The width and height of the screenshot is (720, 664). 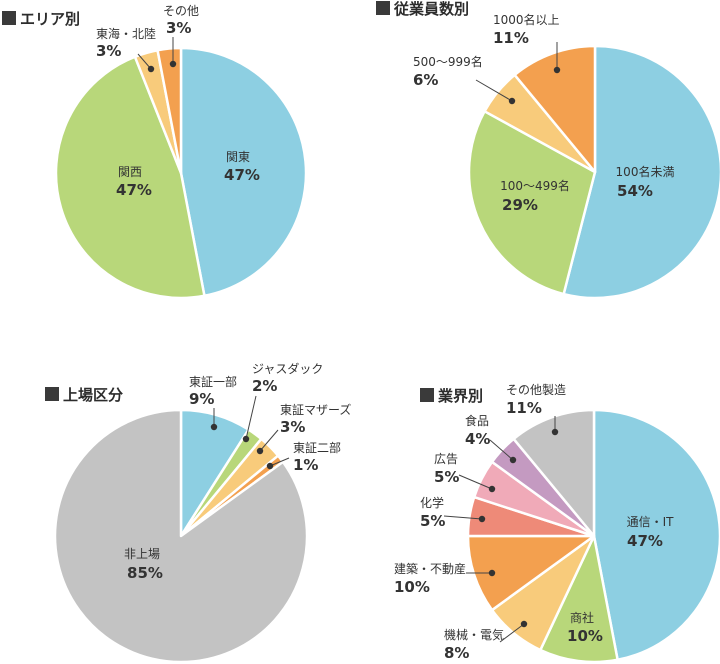 I want to click on slice-label-tse1: 東証一部 9%, so click(x=213, y=402).